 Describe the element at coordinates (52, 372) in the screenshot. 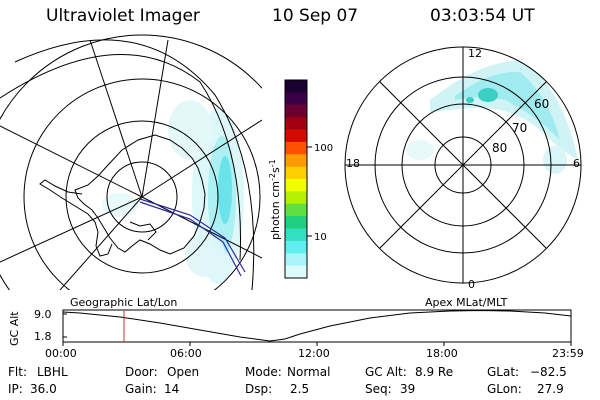

I see `flt-value: LBHL` at that location.